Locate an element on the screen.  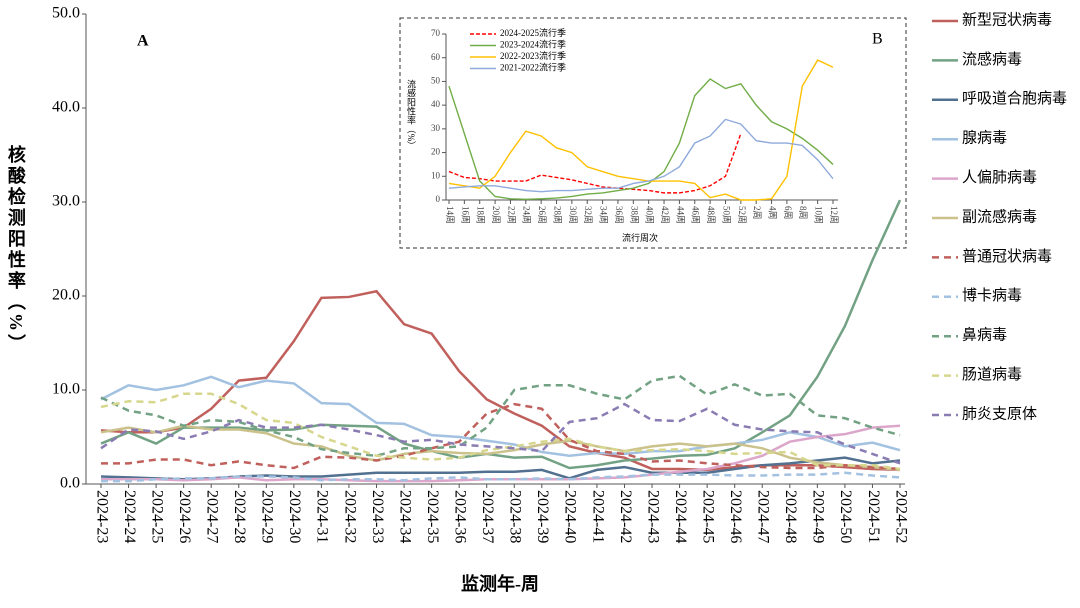
legend-label: 副流感病毒 is located at coordinates (999, 216).